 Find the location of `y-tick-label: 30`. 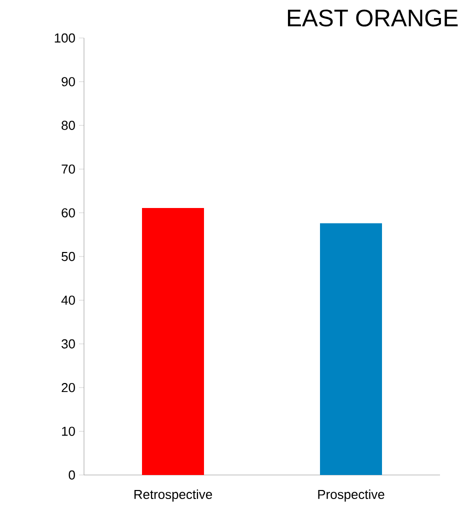

y-tick-label: 30 is located at coordinates (68, 343).